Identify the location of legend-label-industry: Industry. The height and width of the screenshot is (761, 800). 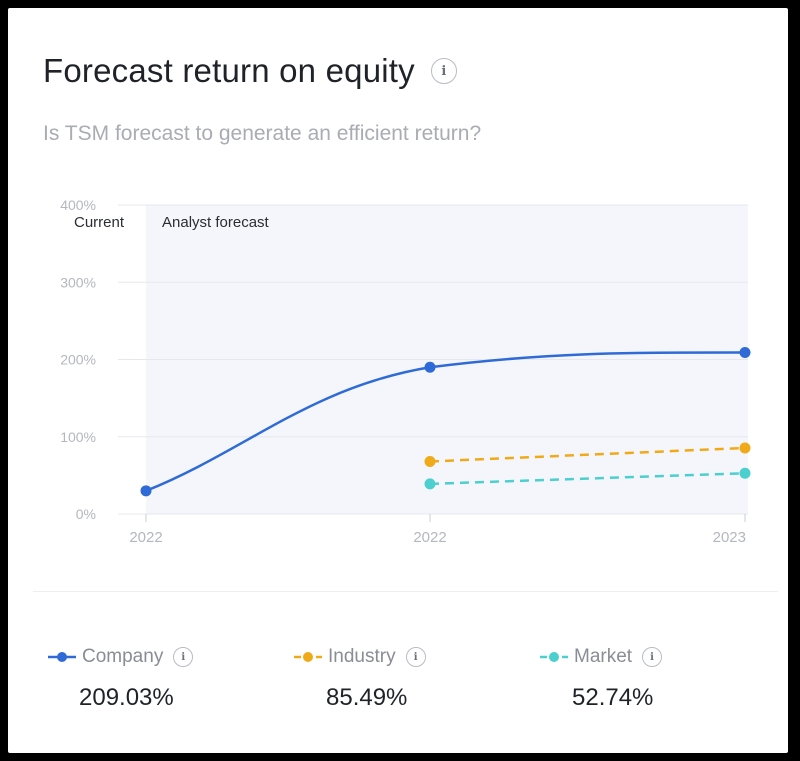
(362, 656).